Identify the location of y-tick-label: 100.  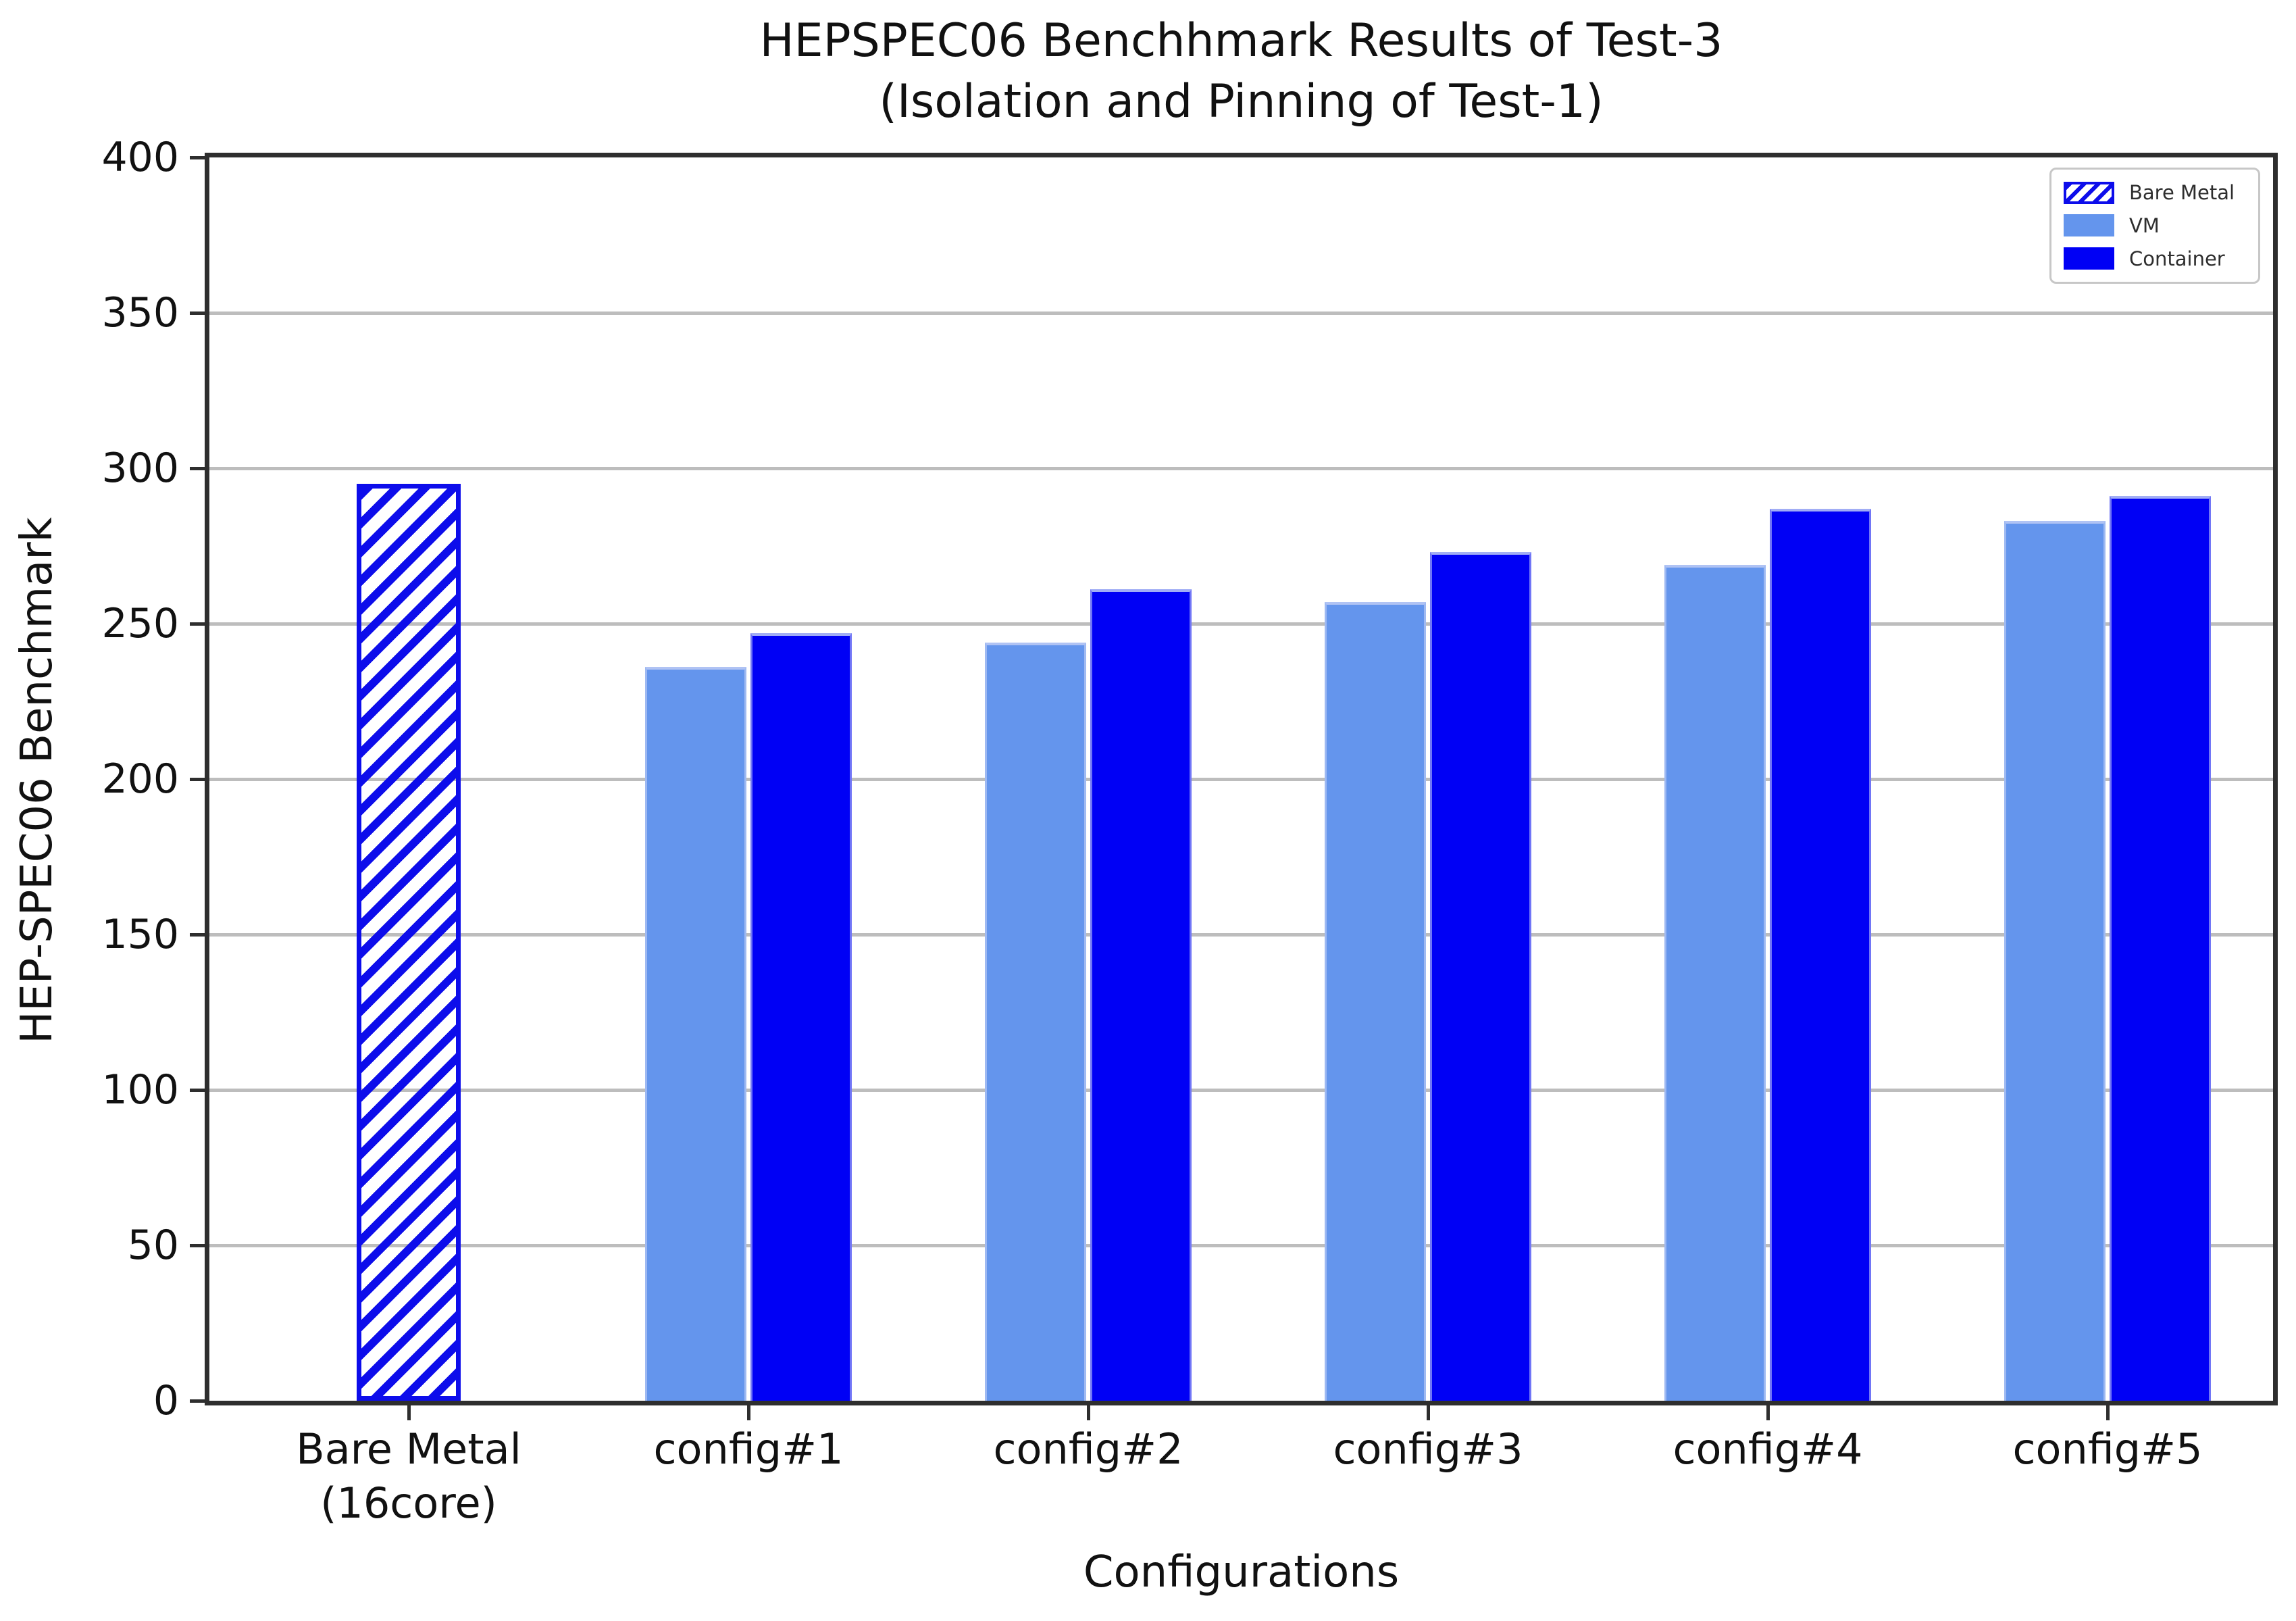
(140, 1090).